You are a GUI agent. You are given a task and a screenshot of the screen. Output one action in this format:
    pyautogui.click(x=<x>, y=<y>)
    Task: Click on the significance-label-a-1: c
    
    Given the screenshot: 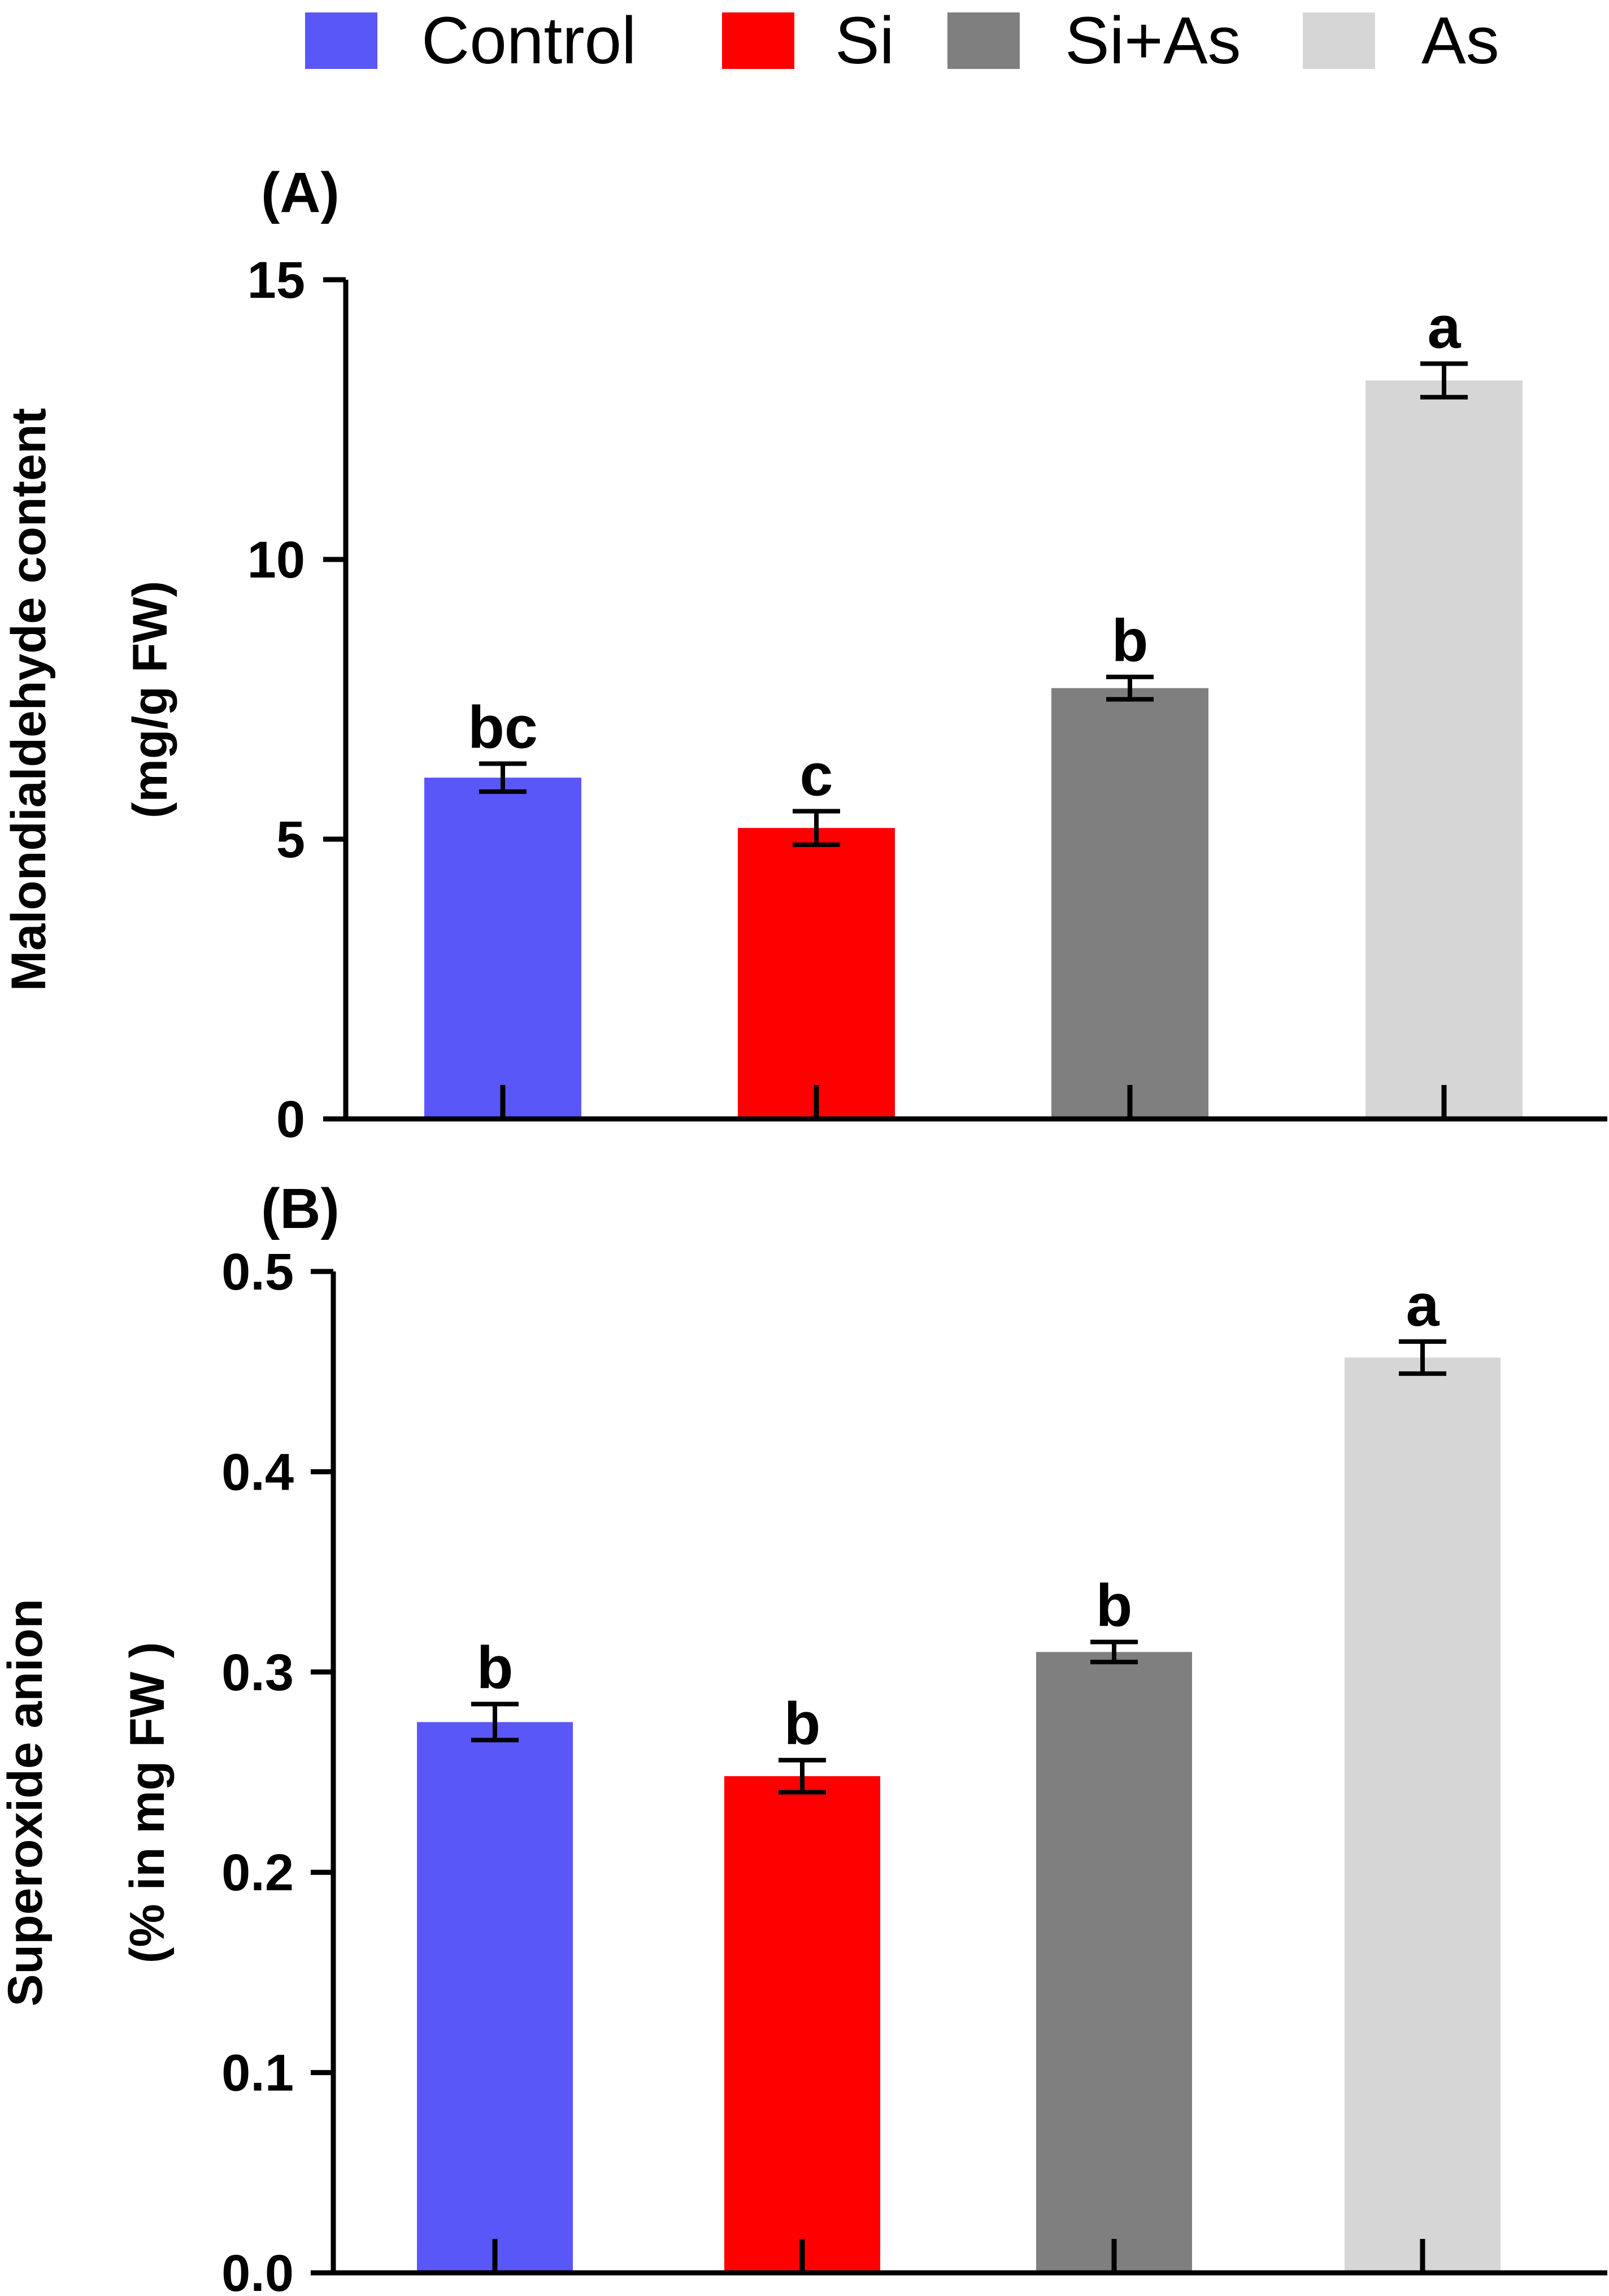 What is the action you would take?
    pyautogui.click(x=816, y=775)
    